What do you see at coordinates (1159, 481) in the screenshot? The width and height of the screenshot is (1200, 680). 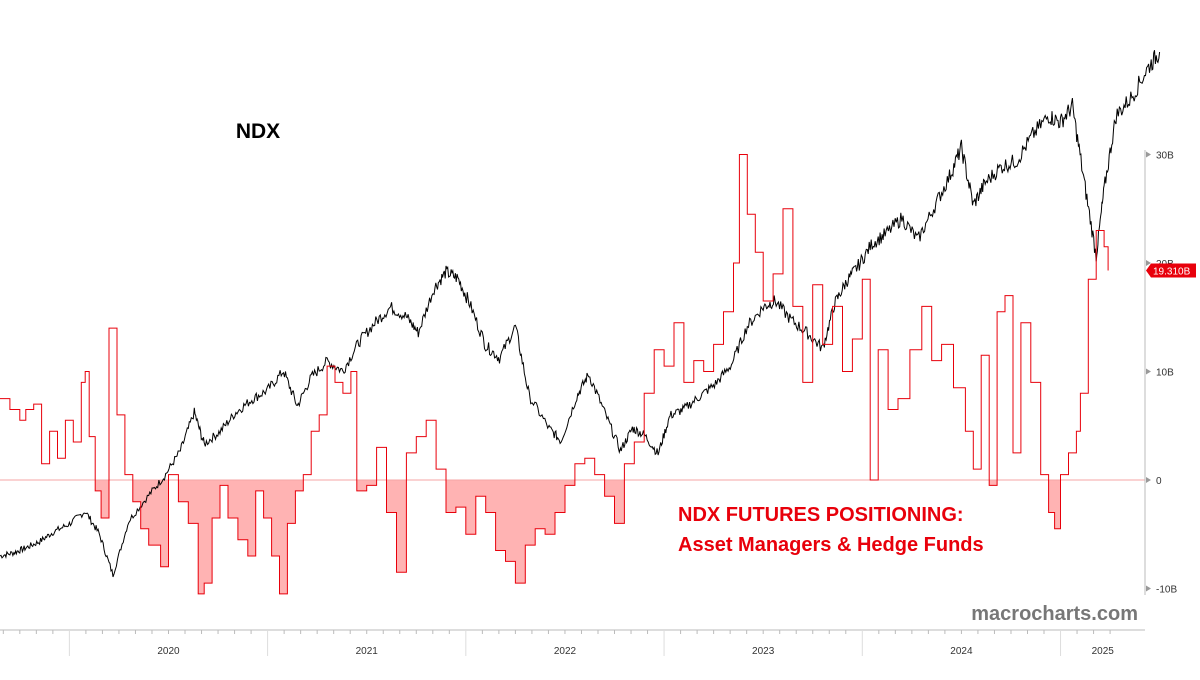 I see `right-axis-tick-label: 0` at bounding box center [1159, 481].